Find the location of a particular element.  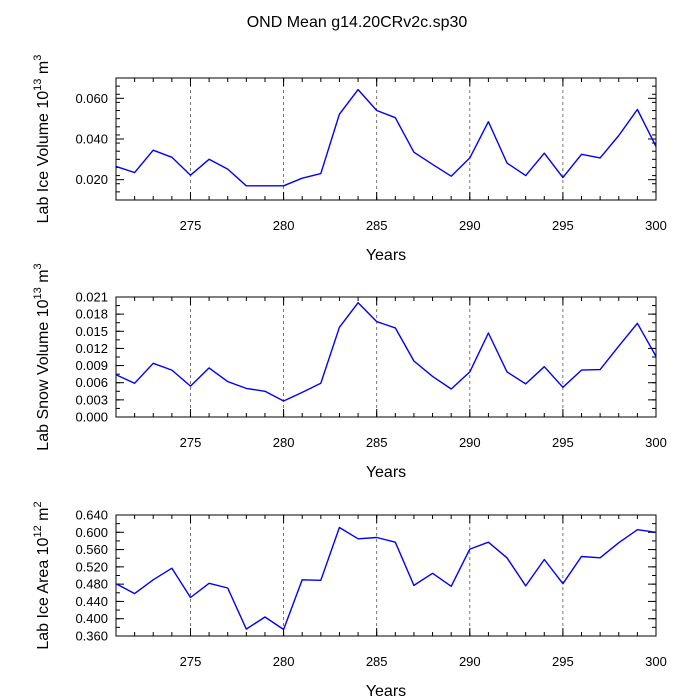

y-tick-label: 0.400 is located at coordinates (91, 618).